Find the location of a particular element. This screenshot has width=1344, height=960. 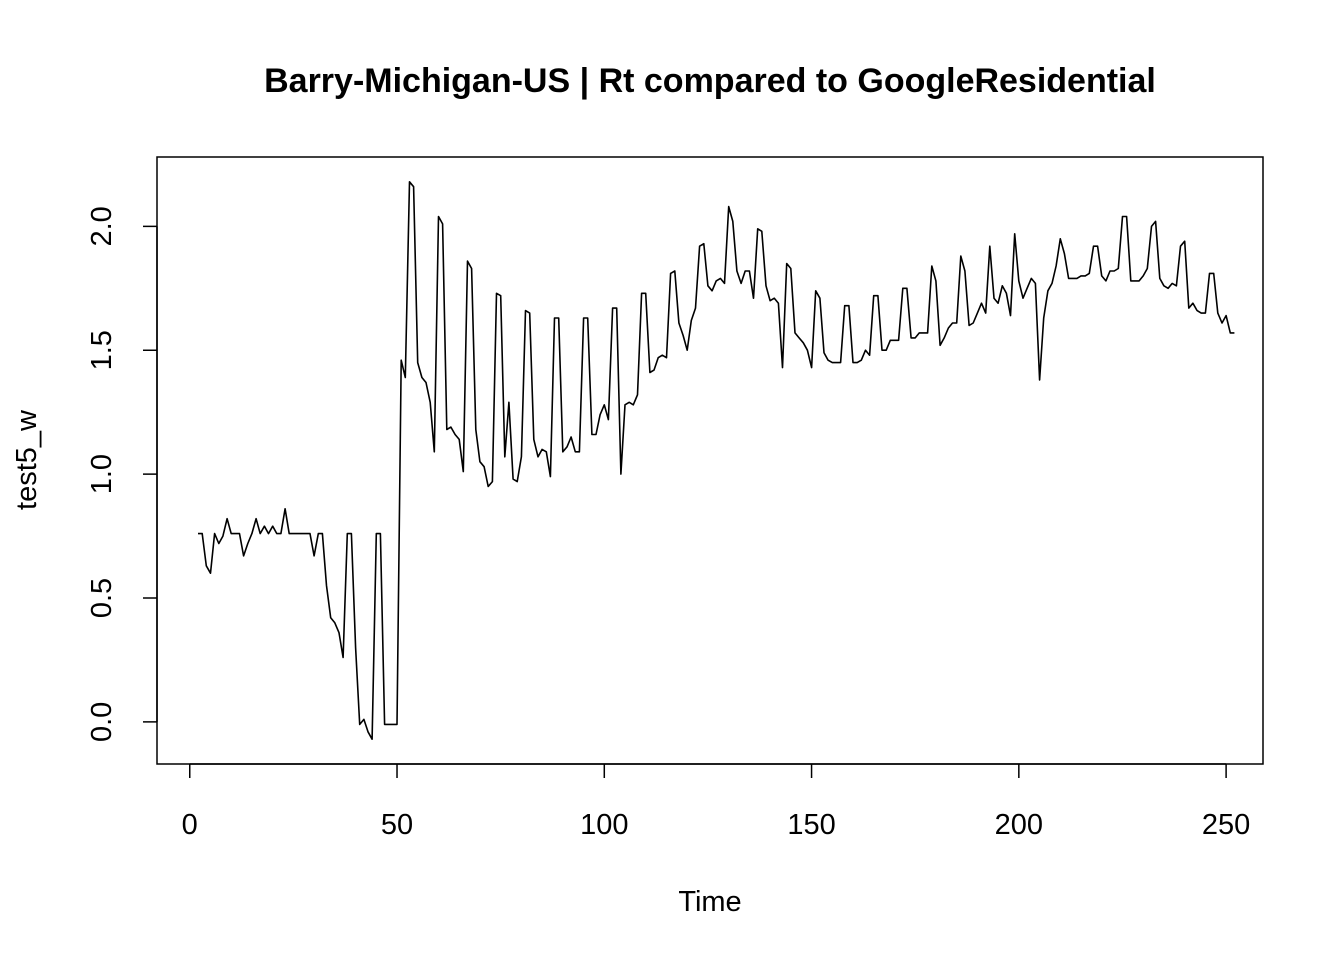

y-axis: 0.0 0.5 1.0 1.5 2.0 is located at coordinates (122, 474).